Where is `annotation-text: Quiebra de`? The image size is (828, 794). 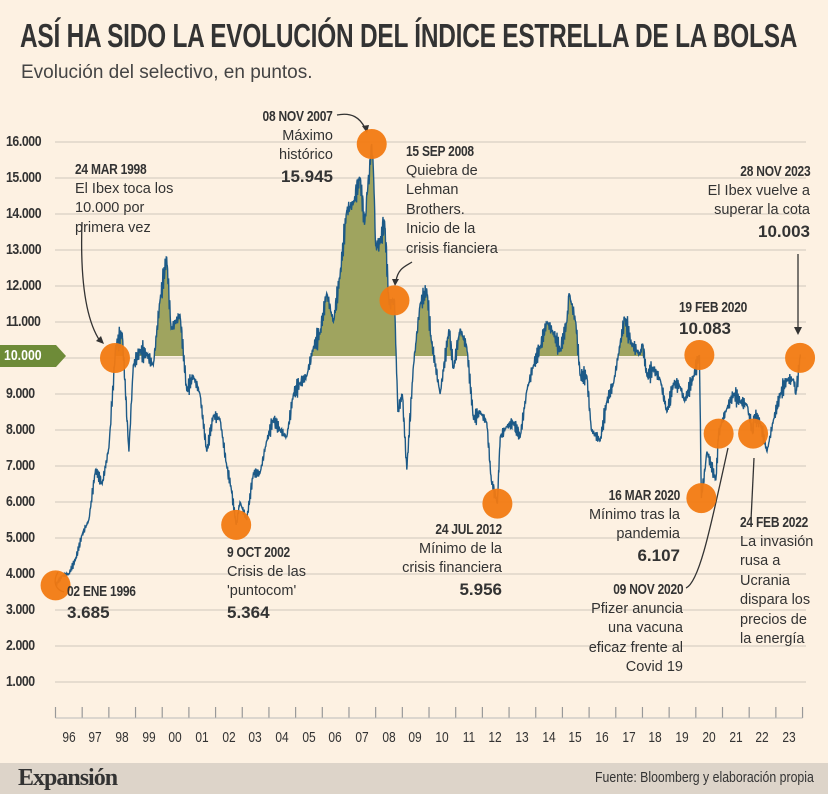
annotation-text: Quiebra de is located at coordinates (442, 170).